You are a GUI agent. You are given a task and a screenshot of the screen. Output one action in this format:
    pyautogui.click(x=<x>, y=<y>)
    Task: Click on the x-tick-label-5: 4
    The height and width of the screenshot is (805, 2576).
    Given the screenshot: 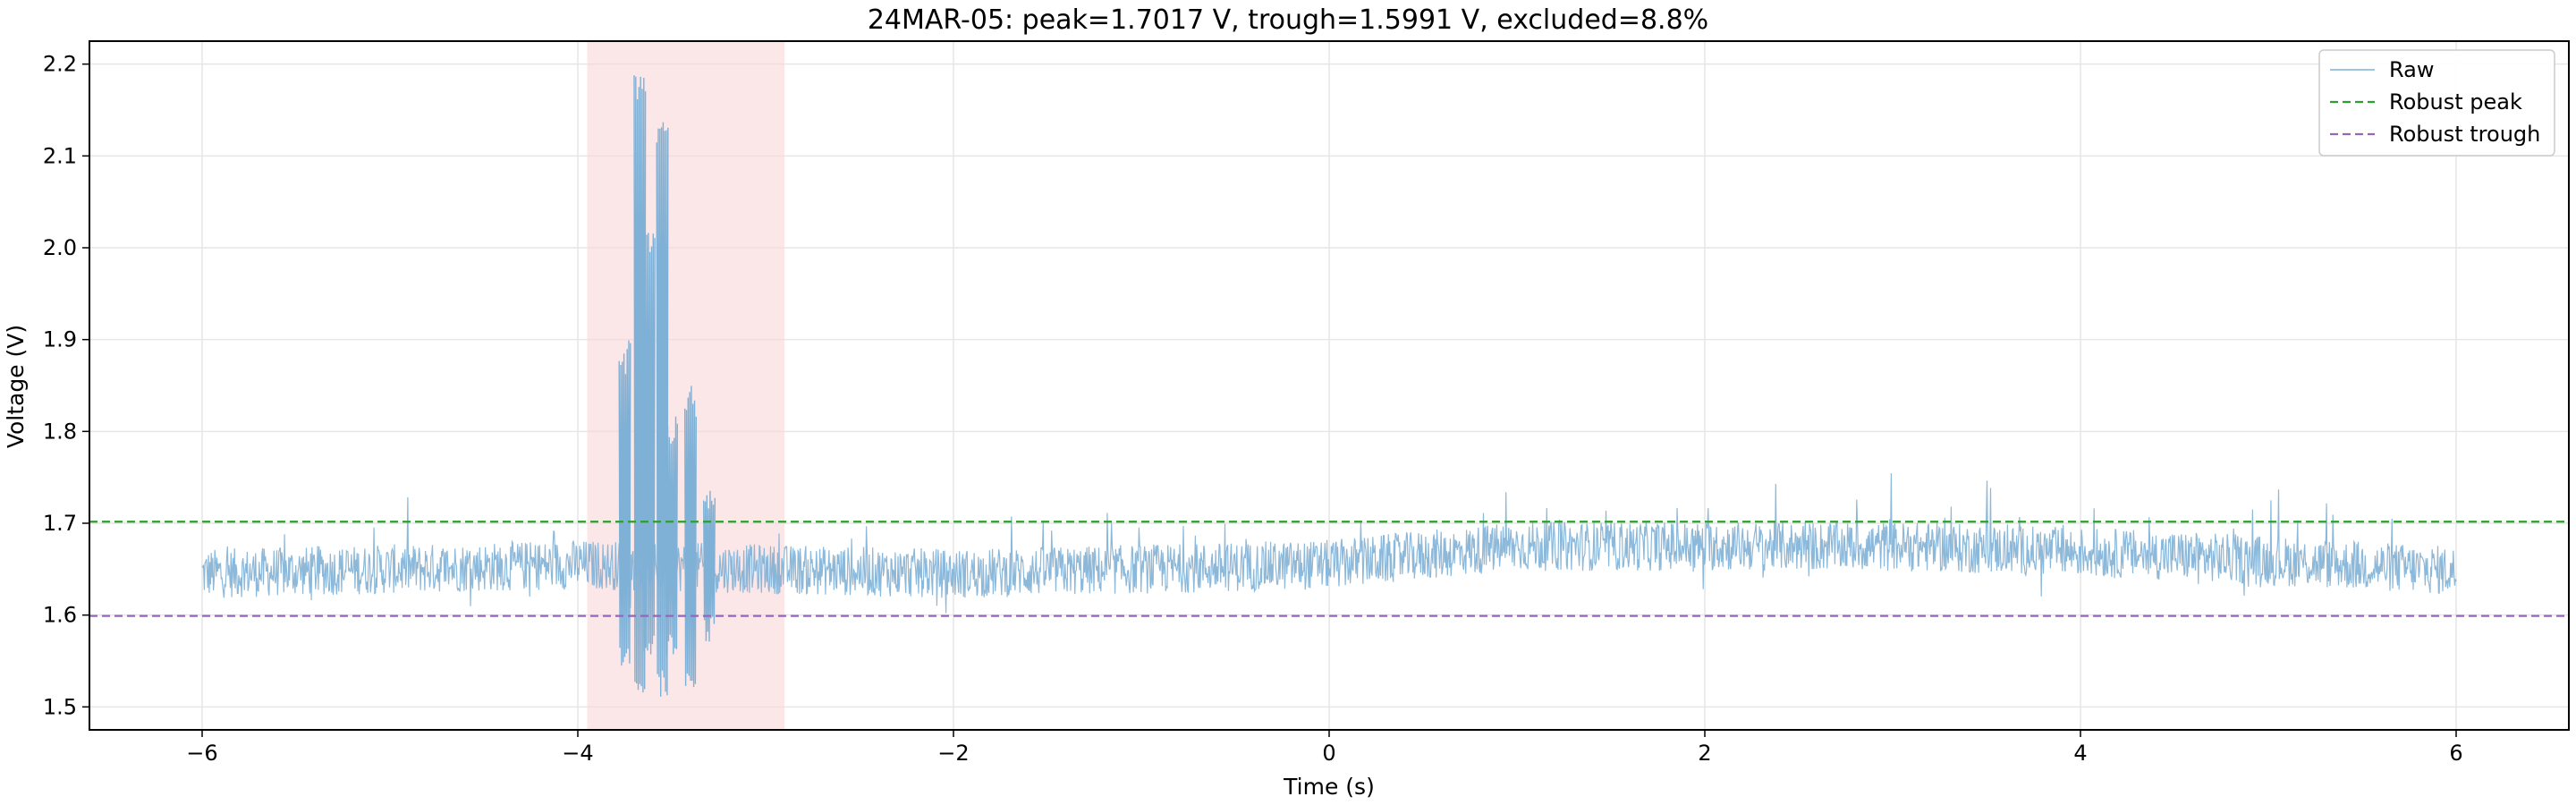 What is the action you would take?
    pyautogui.click(x=2080, y=753)
    